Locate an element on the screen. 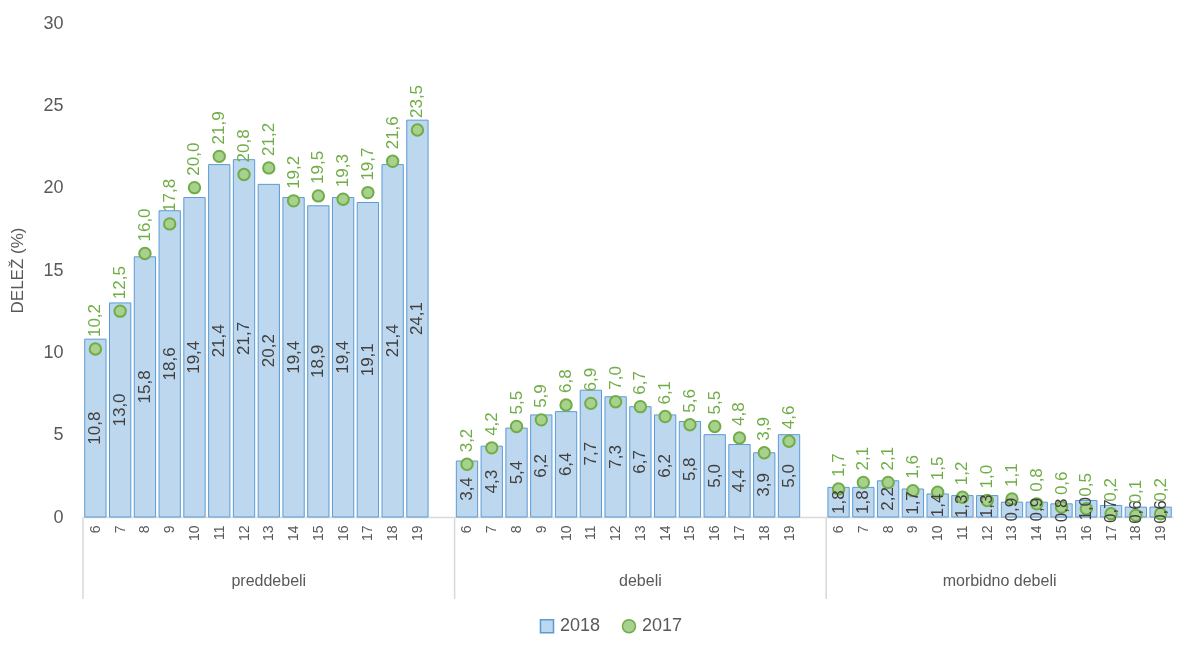  data-label: 4,4 is located at coordinates (739, 480).